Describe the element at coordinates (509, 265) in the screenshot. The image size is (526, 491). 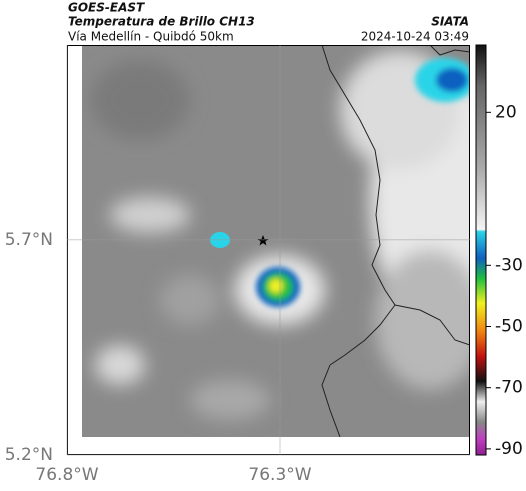
I see `colorbar-tick-label: -30` at that location.